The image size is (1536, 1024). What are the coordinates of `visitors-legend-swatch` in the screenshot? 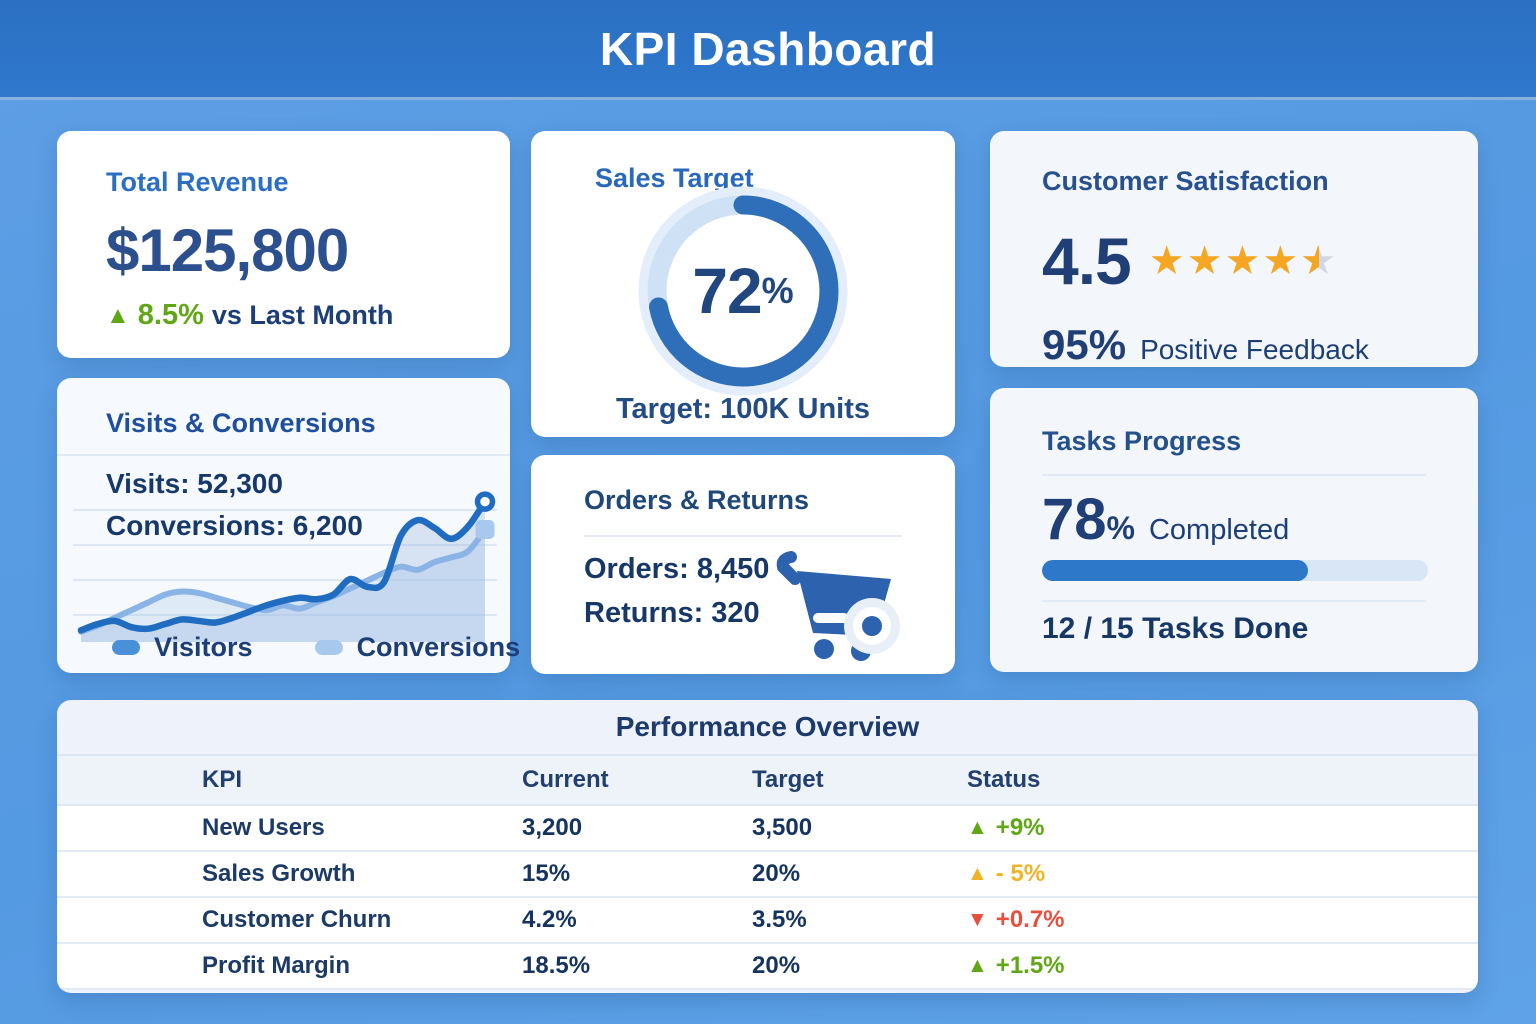 It's located at (126, 647).